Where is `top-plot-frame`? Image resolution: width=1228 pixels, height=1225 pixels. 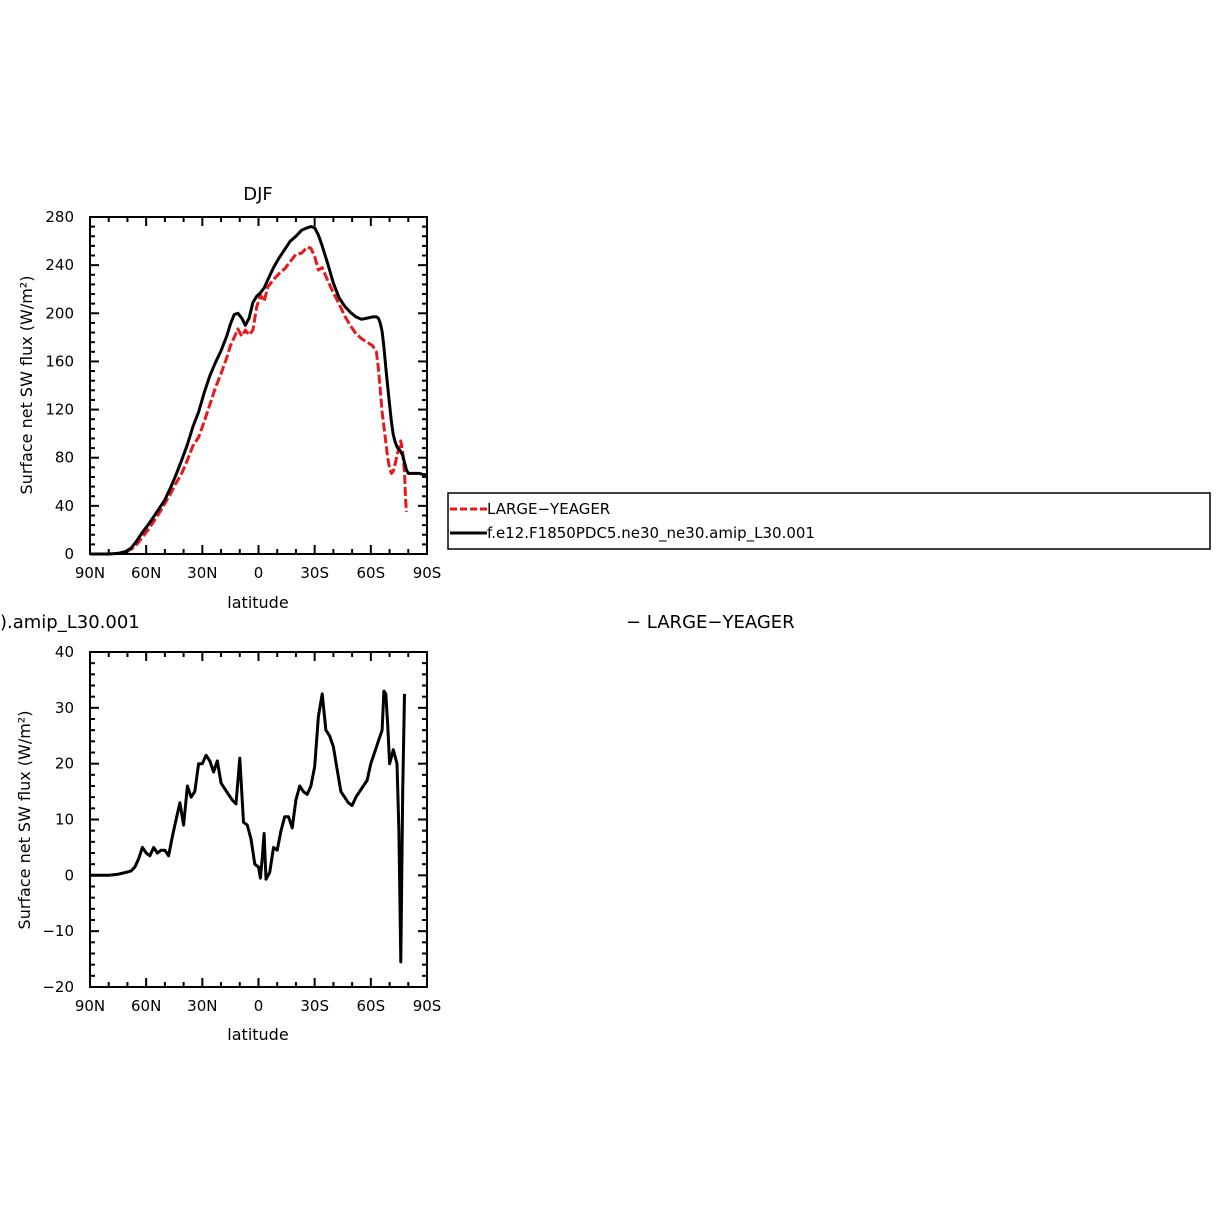
top-plot-frame is located at coordinates (258, 385).